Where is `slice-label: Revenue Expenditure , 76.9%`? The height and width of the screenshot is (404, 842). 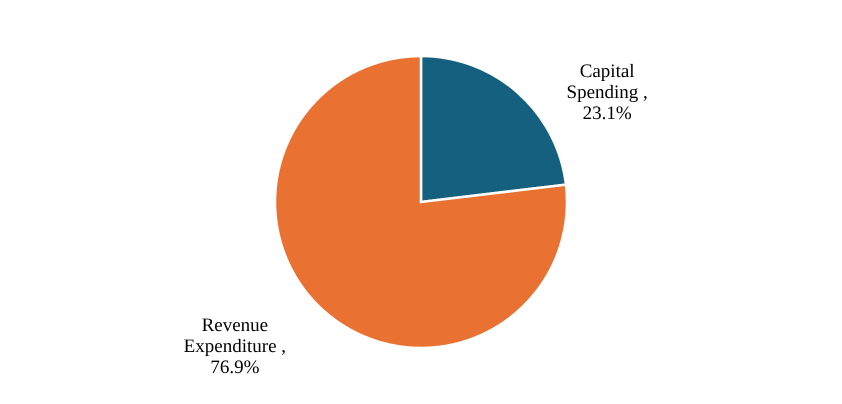 slice-label: Revenue Expenditure , 76.9% is located at coordinates (235, 346).